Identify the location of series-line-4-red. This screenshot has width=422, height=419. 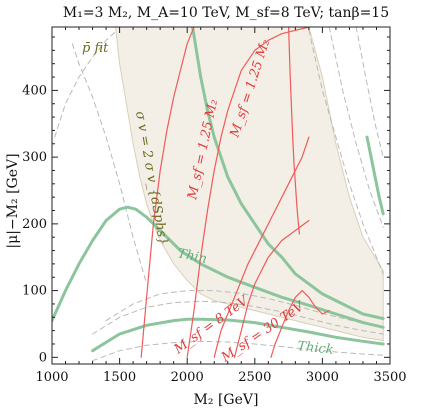
(167, 192).